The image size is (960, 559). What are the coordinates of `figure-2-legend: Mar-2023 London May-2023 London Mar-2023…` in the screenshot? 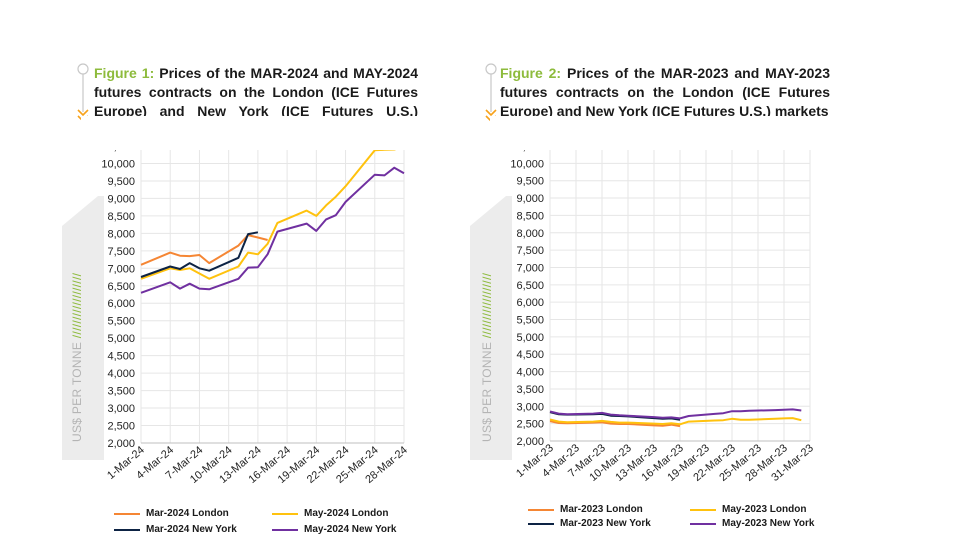 It's located at (698, 521).